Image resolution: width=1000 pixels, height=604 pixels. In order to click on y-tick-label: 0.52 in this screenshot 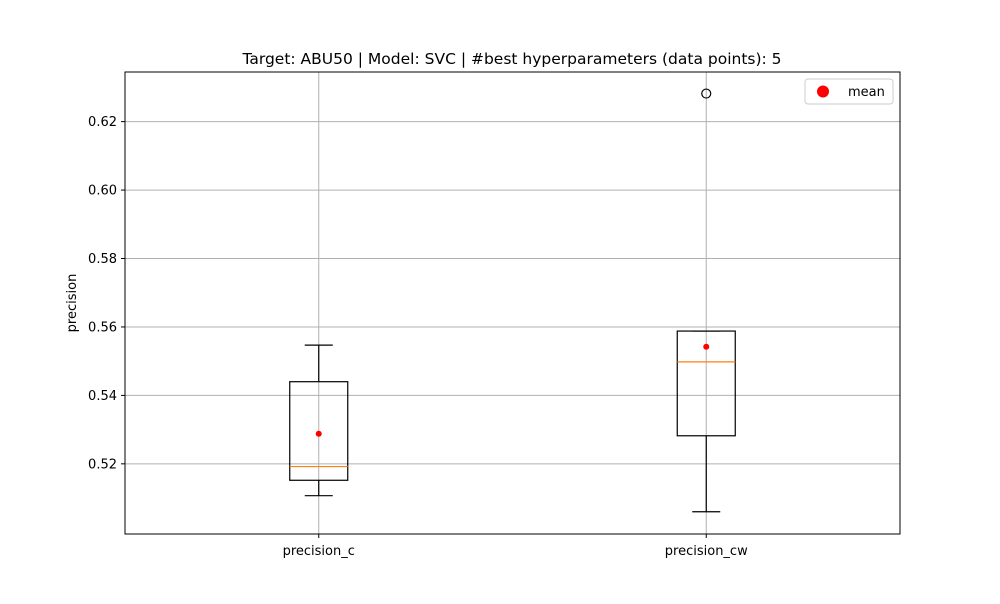, I will do `click(102, 464)`.